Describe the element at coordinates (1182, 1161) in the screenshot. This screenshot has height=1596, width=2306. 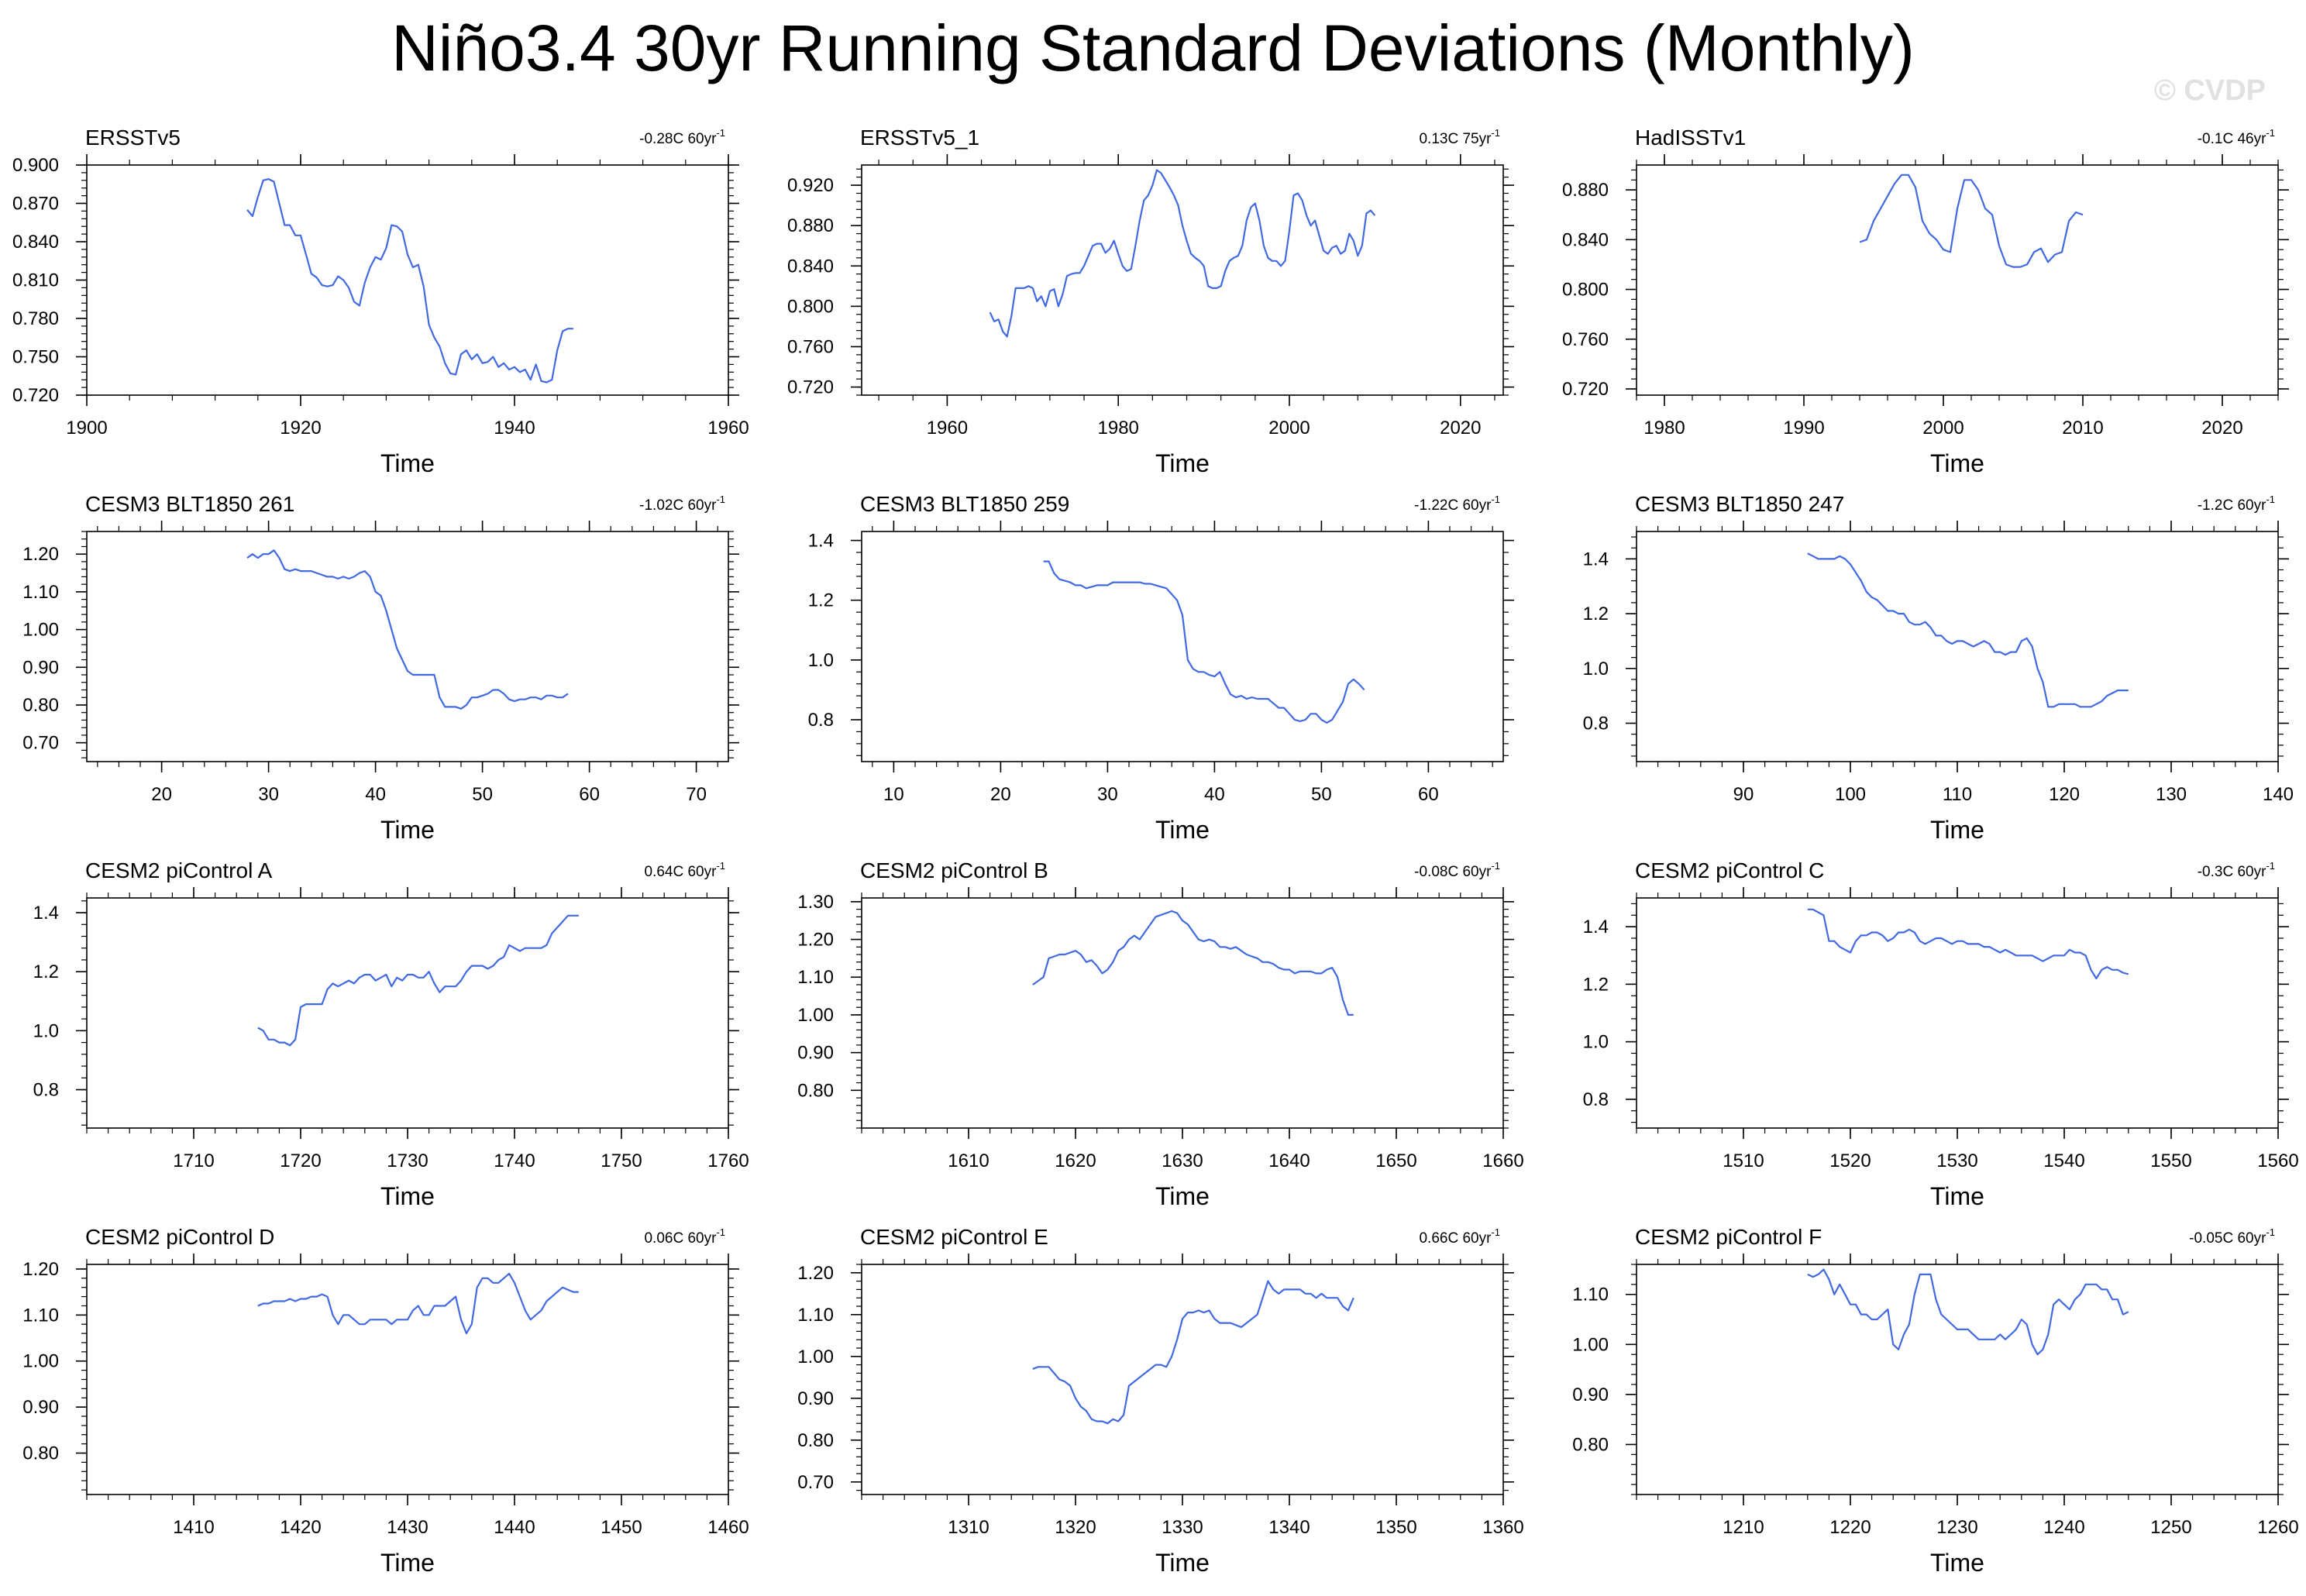
I see `x-tick-label: 1630` at that location.